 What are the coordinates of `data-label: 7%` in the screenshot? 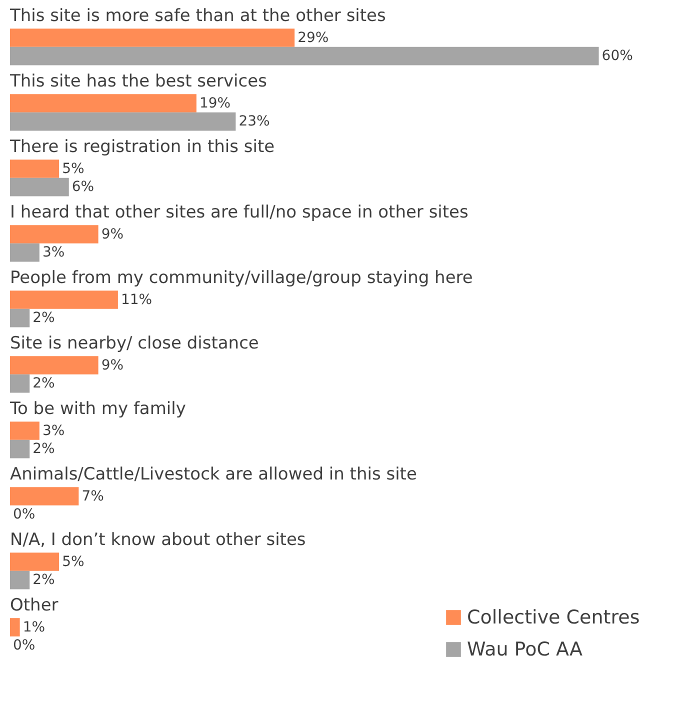 It's located at (93, 496).